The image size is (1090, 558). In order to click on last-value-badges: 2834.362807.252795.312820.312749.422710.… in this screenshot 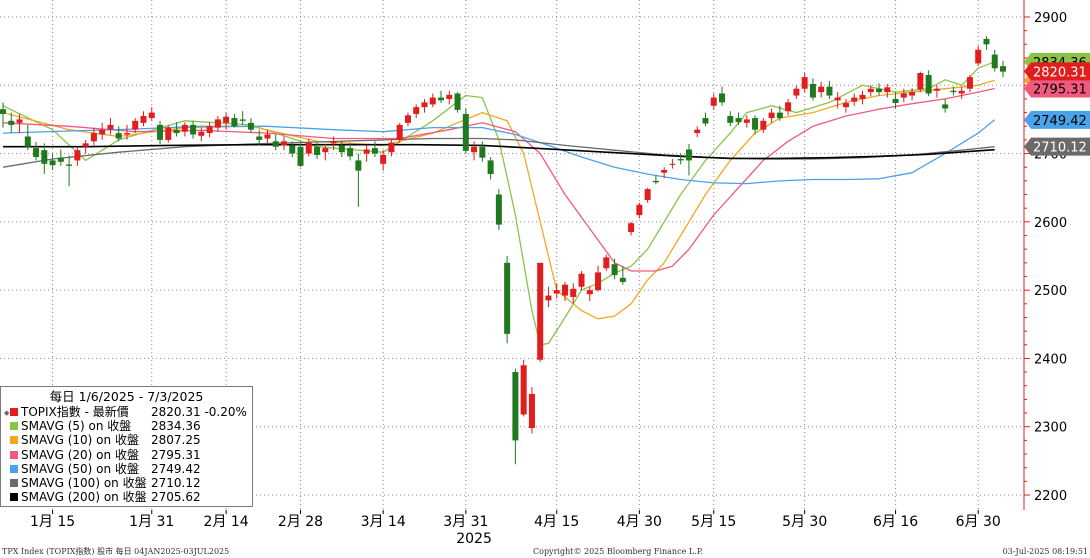, I will do `click(1057, 104)`.